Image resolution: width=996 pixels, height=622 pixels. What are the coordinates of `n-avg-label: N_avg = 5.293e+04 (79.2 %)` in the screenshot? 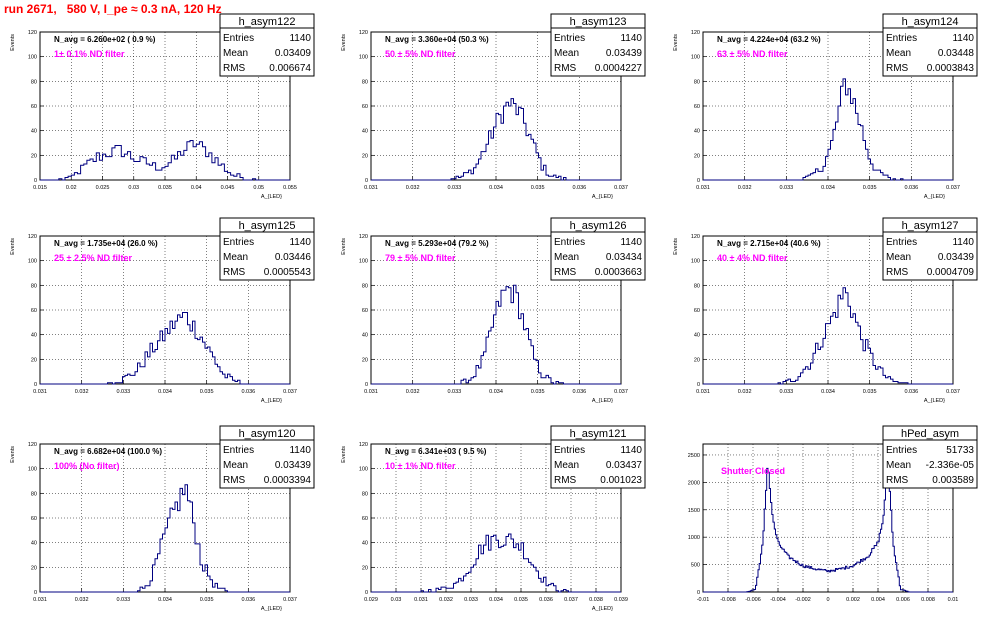 It's located at (437, 243).